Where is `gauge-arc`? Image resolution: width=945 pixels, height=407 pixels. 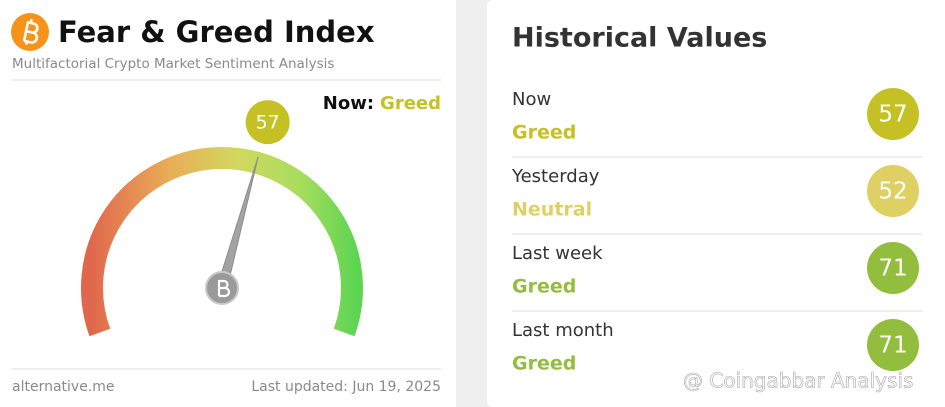 gauge-arc is located at coordinates (222, 242).